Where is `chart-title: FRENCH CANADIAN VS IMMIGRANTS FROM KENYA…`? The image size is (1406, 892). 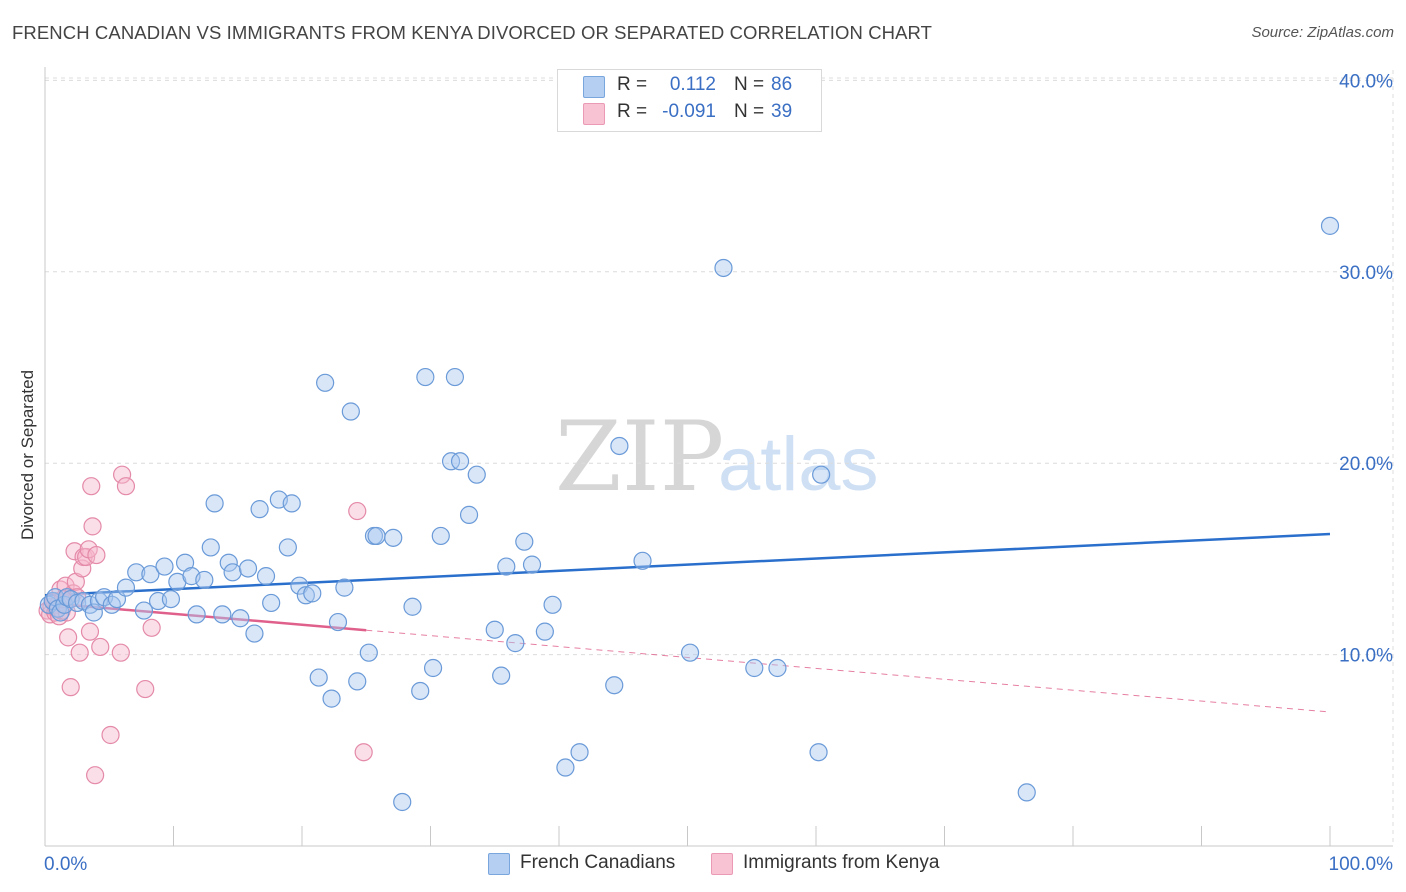
chart-title: FRENCH CANADIAN VS IMMIGRANTS FROM KENYA… is located at coordinates (472, 32).